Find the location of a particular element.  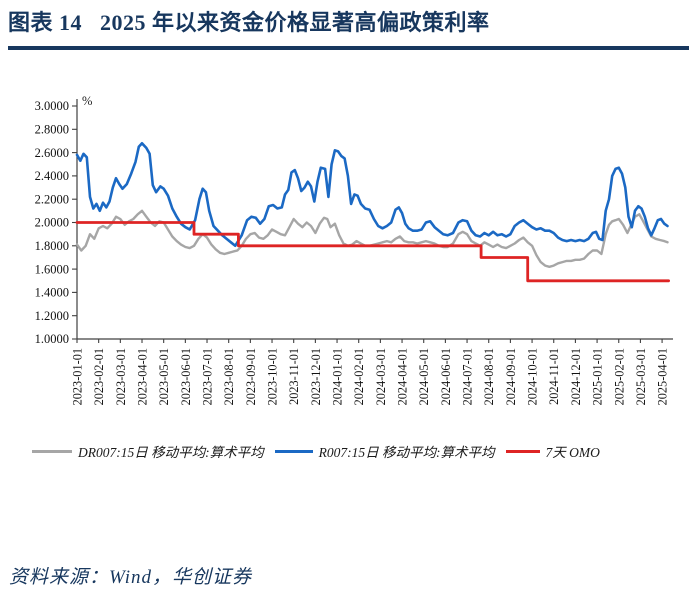

x-axis-tick-label: 2024-09-01 is located at coordinates (511, 376).